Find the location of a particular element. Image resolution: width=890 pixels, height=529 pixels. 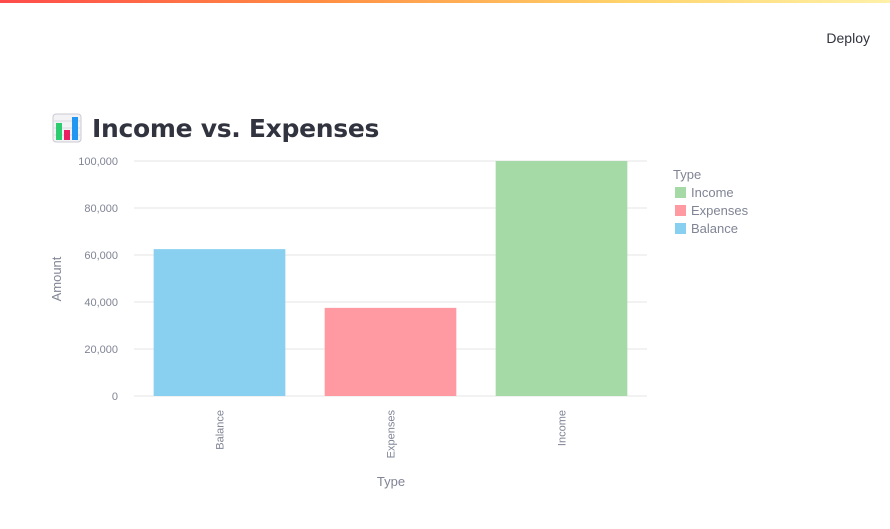

legend-item: Income is located at coordinates (712, 192).